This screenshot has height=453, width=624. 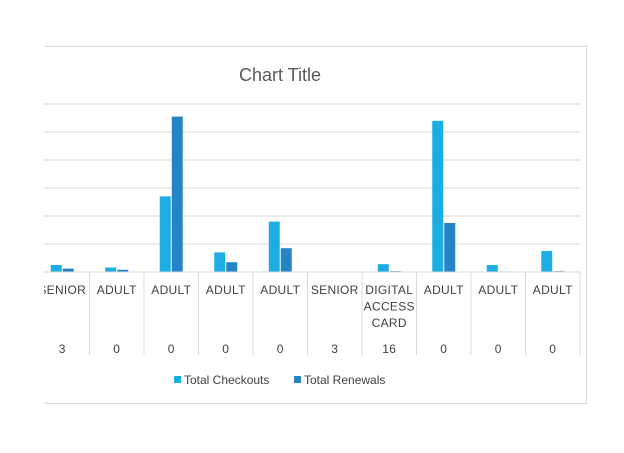 I want to click on legend-label: Total Renewals, so click(x=344, y=380).